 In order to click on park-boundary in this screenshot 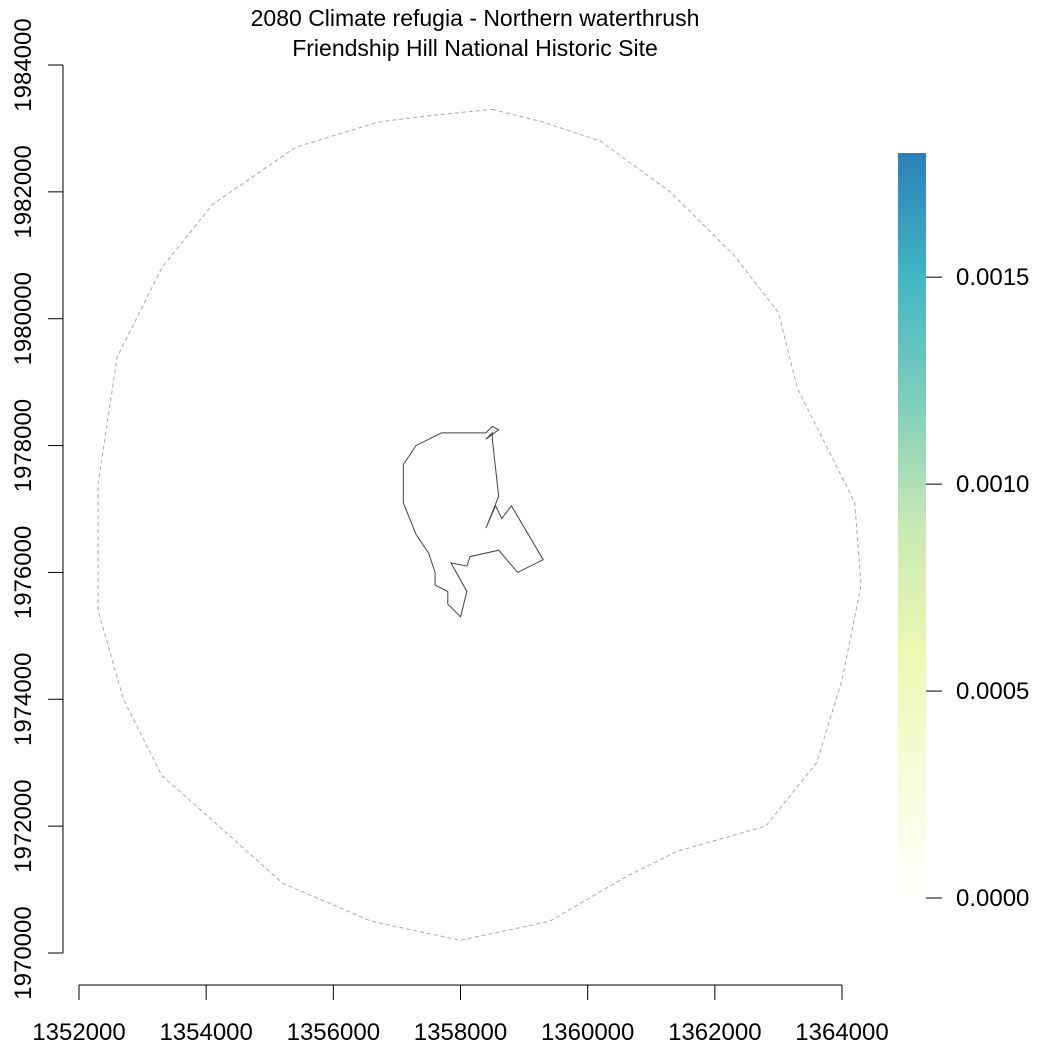, I will do `click(473, 521)`.